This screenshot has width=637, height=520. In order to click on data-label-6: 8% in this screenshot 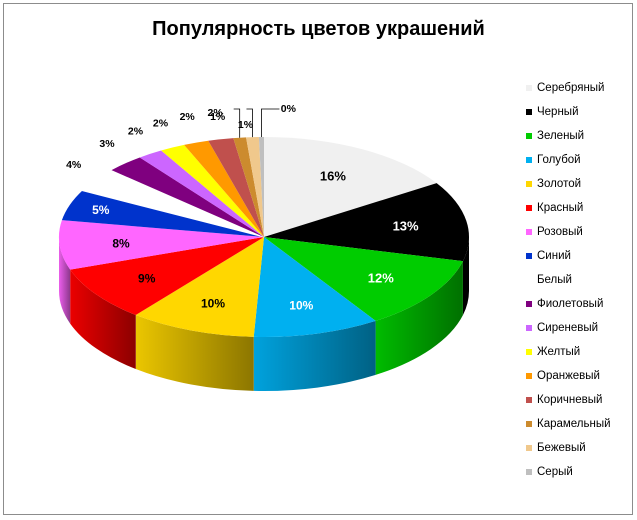, I will do `click(121, 244)`.